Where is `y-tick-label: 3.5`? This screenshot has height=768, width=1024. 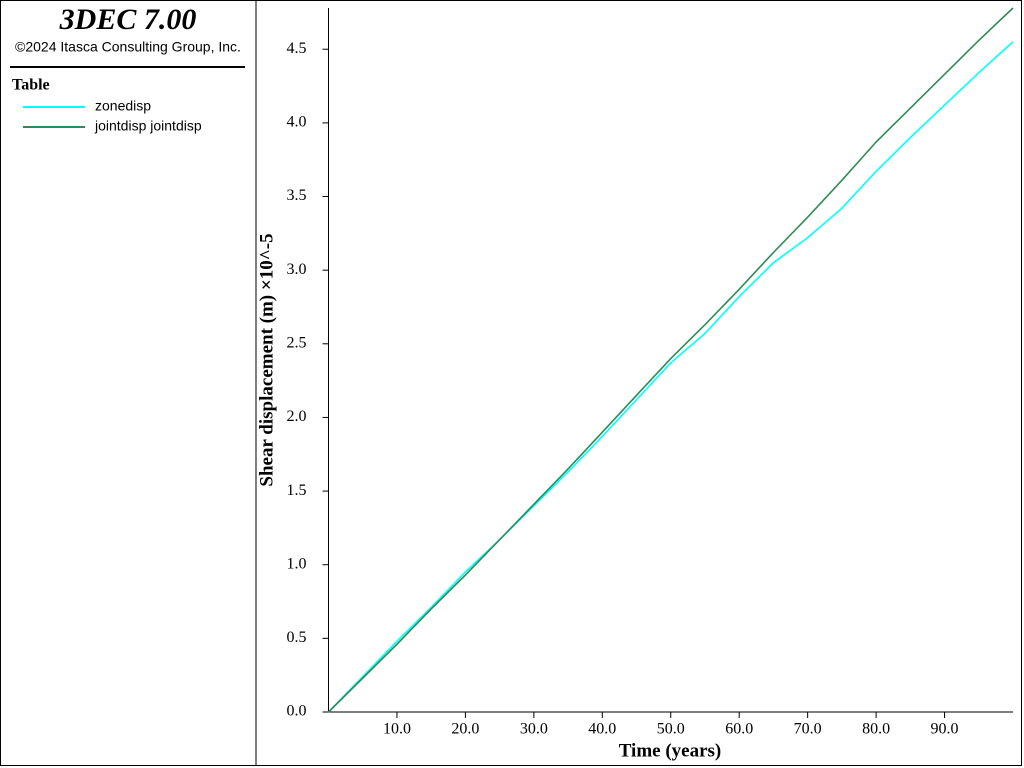
y-tick-label: 3.5 is located at coordinates (297, 195).